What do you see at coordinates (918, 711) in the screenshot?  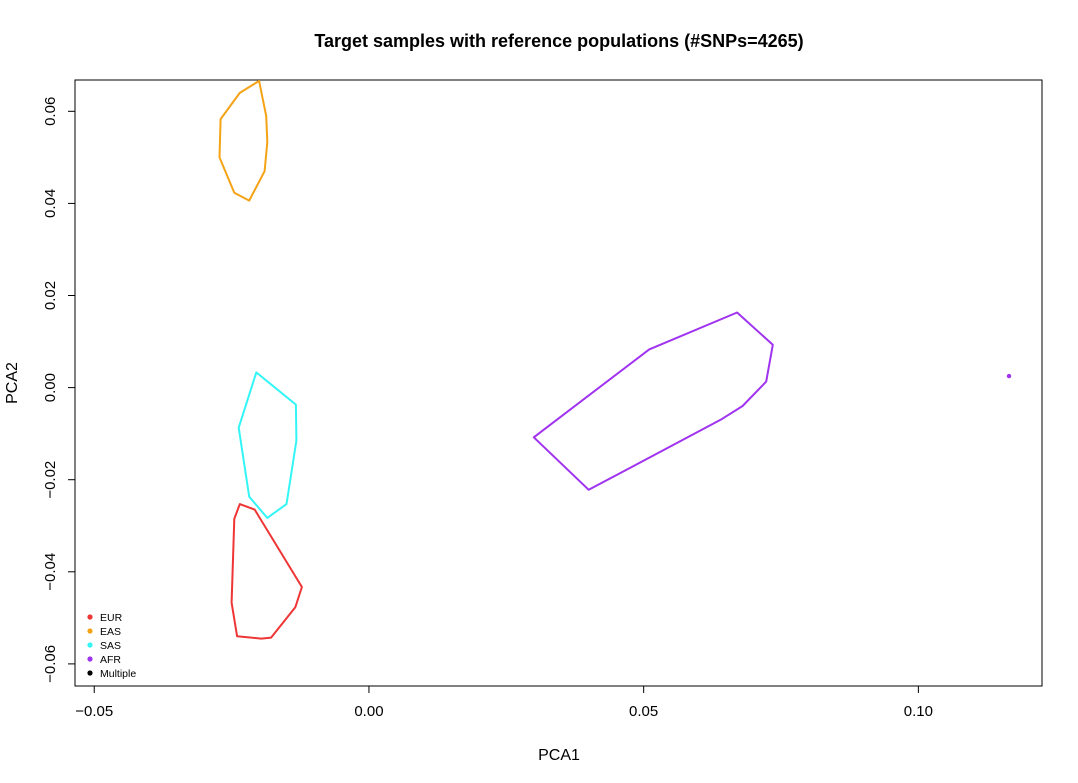 I see `x-tick-label: 0.10` at bounding box center [918, 711].